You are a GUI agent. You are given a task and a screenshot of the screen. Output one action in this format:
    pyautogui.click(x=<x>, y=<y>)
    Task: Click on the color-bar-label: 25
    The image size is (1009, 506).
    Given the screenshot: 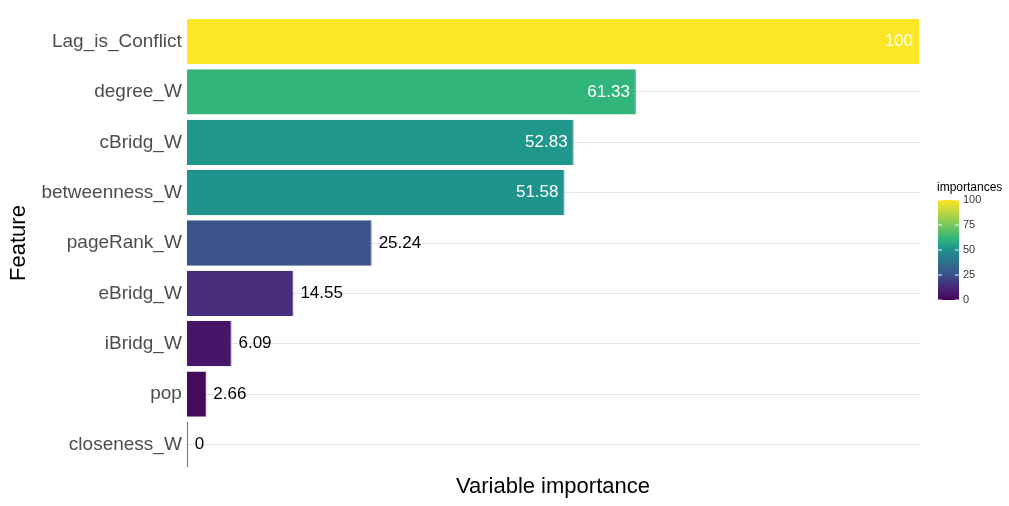 What is the action you would take?
    pyautogui.click(x=969, y=274)
    